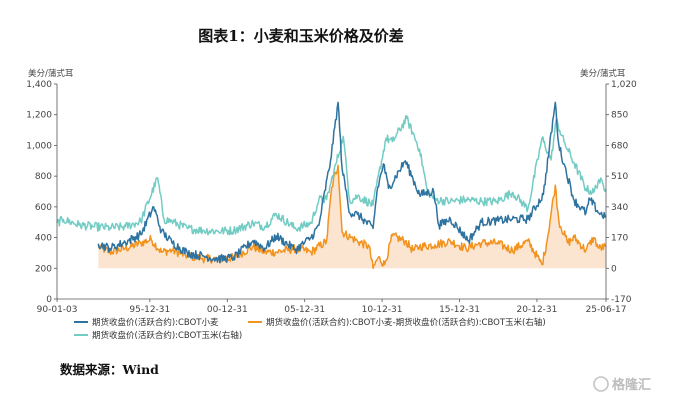  I want to click on right-axis-unit: 美分/蒲式耳, so click(603, 73).